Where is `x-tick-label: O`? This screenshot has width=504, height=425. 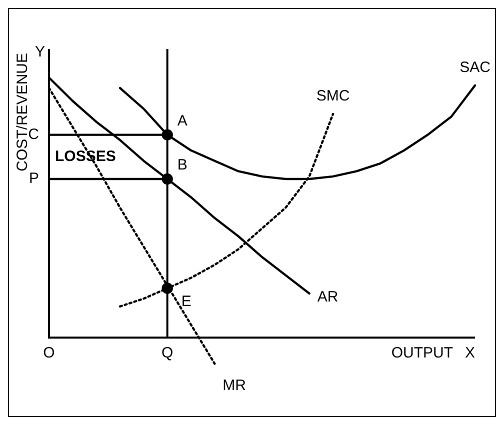 x-tick-label: O is located at coordinates (49, 353).